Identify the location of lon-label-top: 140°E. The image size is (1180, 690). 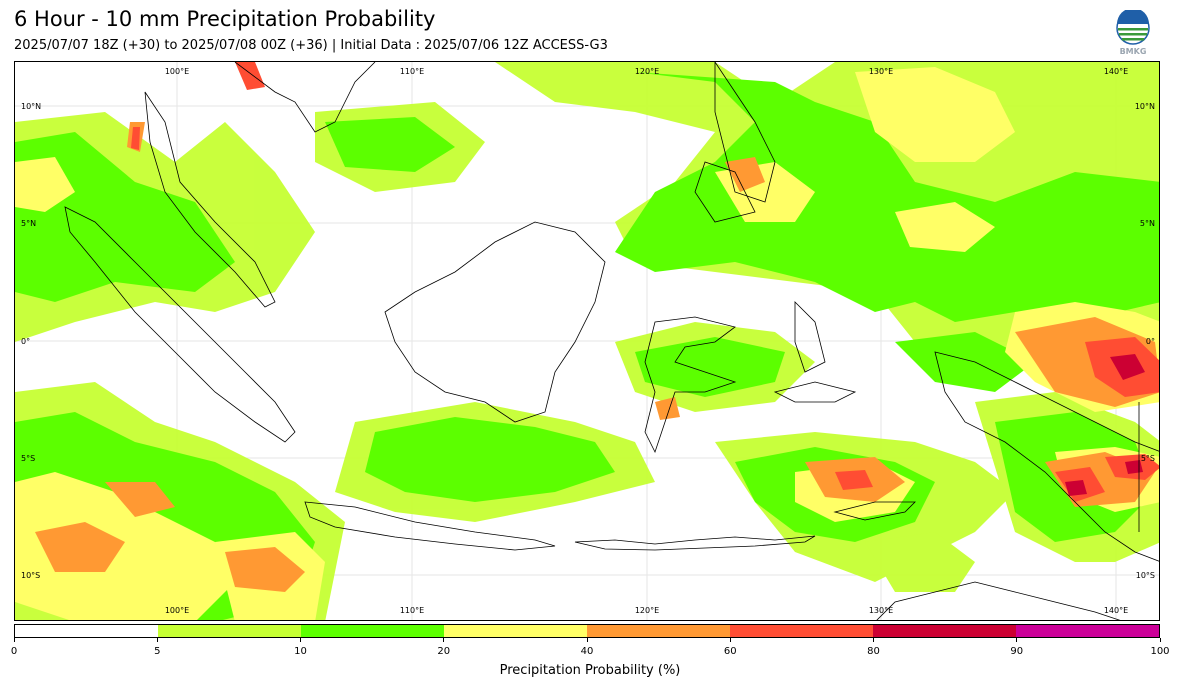
(1116, 71).